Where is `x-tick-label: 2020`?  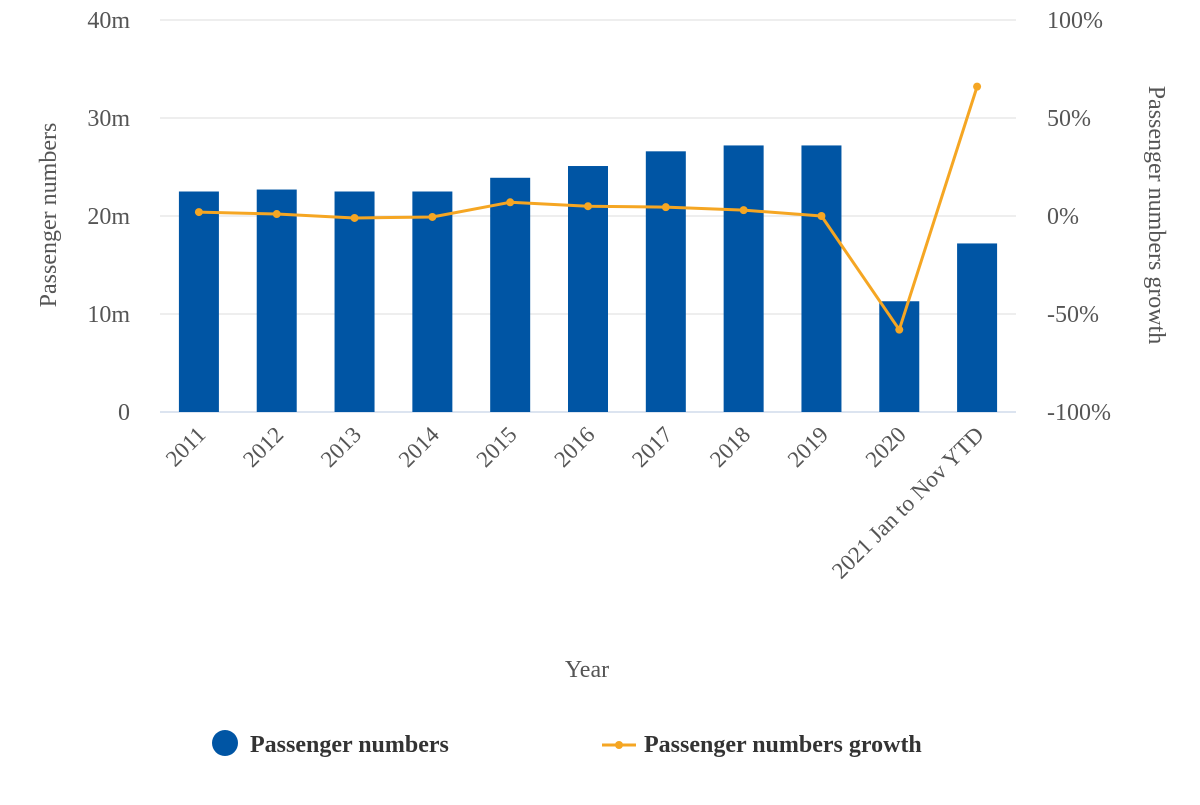 x-tick-label: 2020 is located at coordinates (886, 447).